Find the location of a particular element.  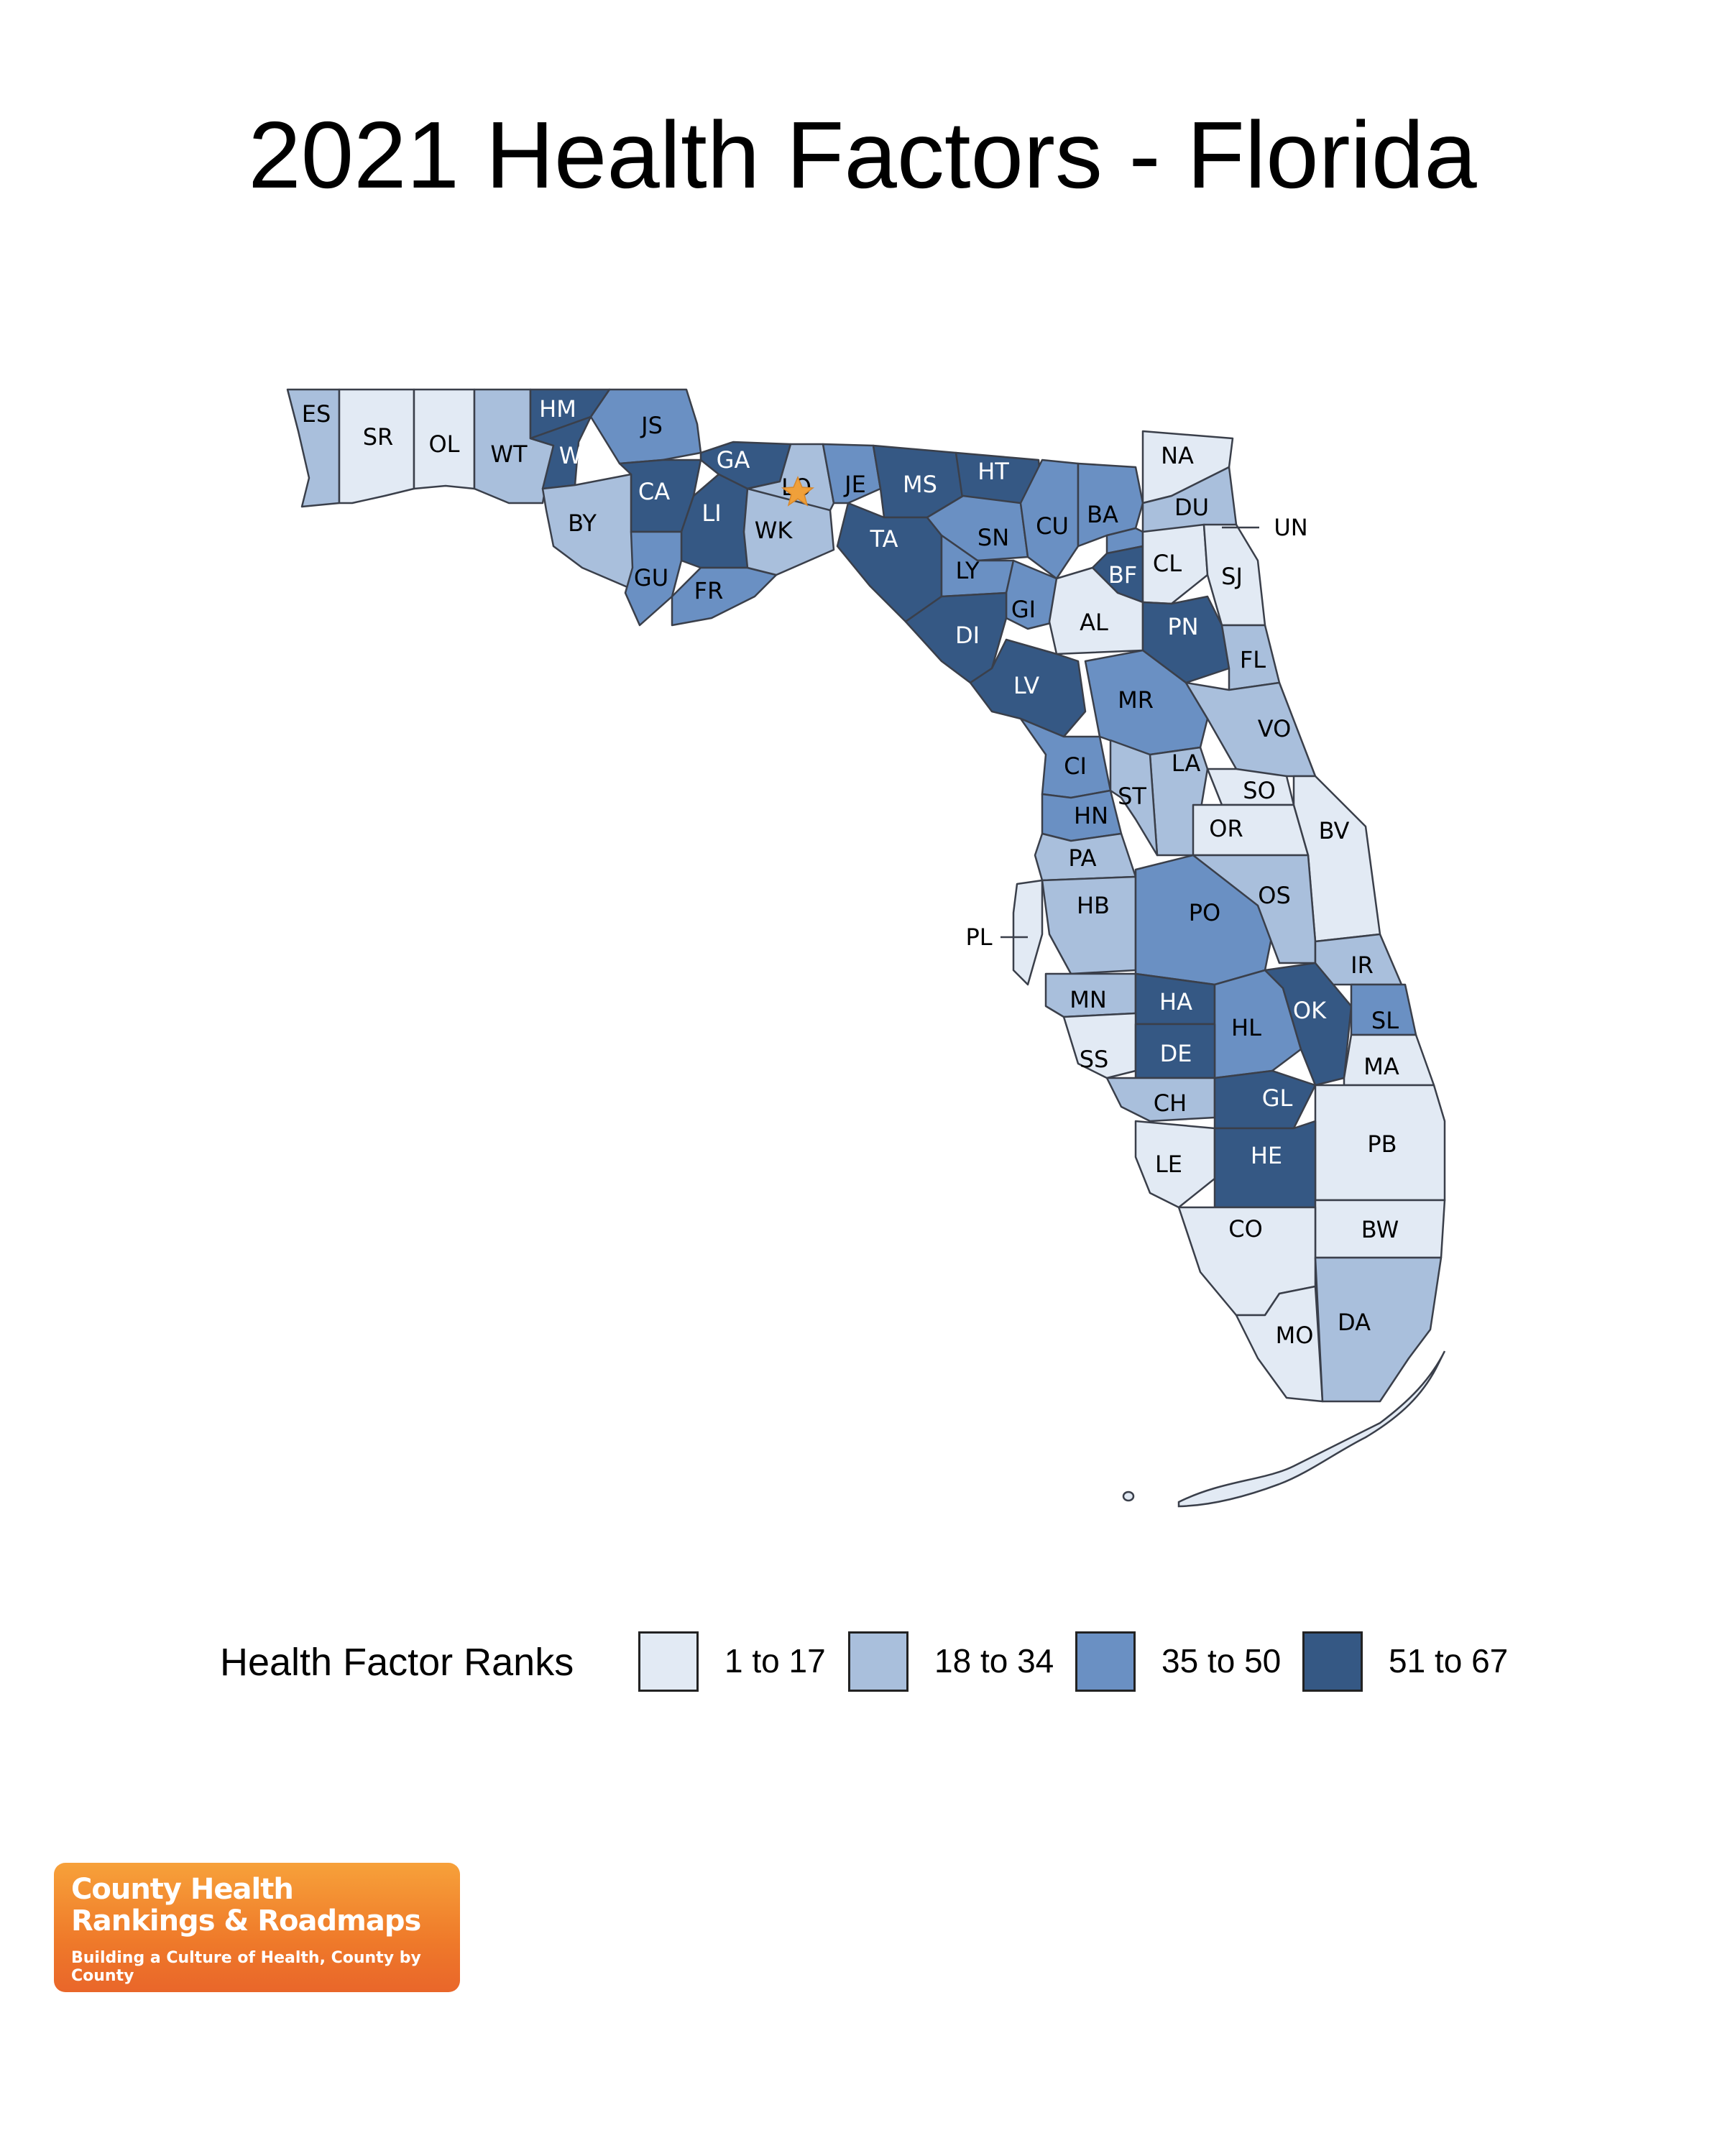

county-label-da: DA is located at coordinates (1354, 1322).